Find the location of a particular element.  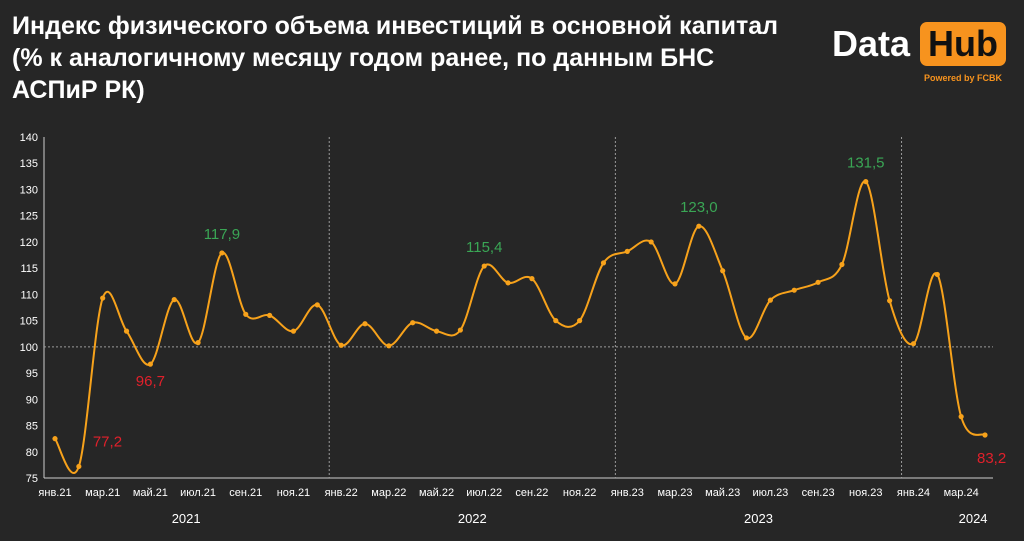

x-tick-label: мар.23 is located at coordinates (674, 493).